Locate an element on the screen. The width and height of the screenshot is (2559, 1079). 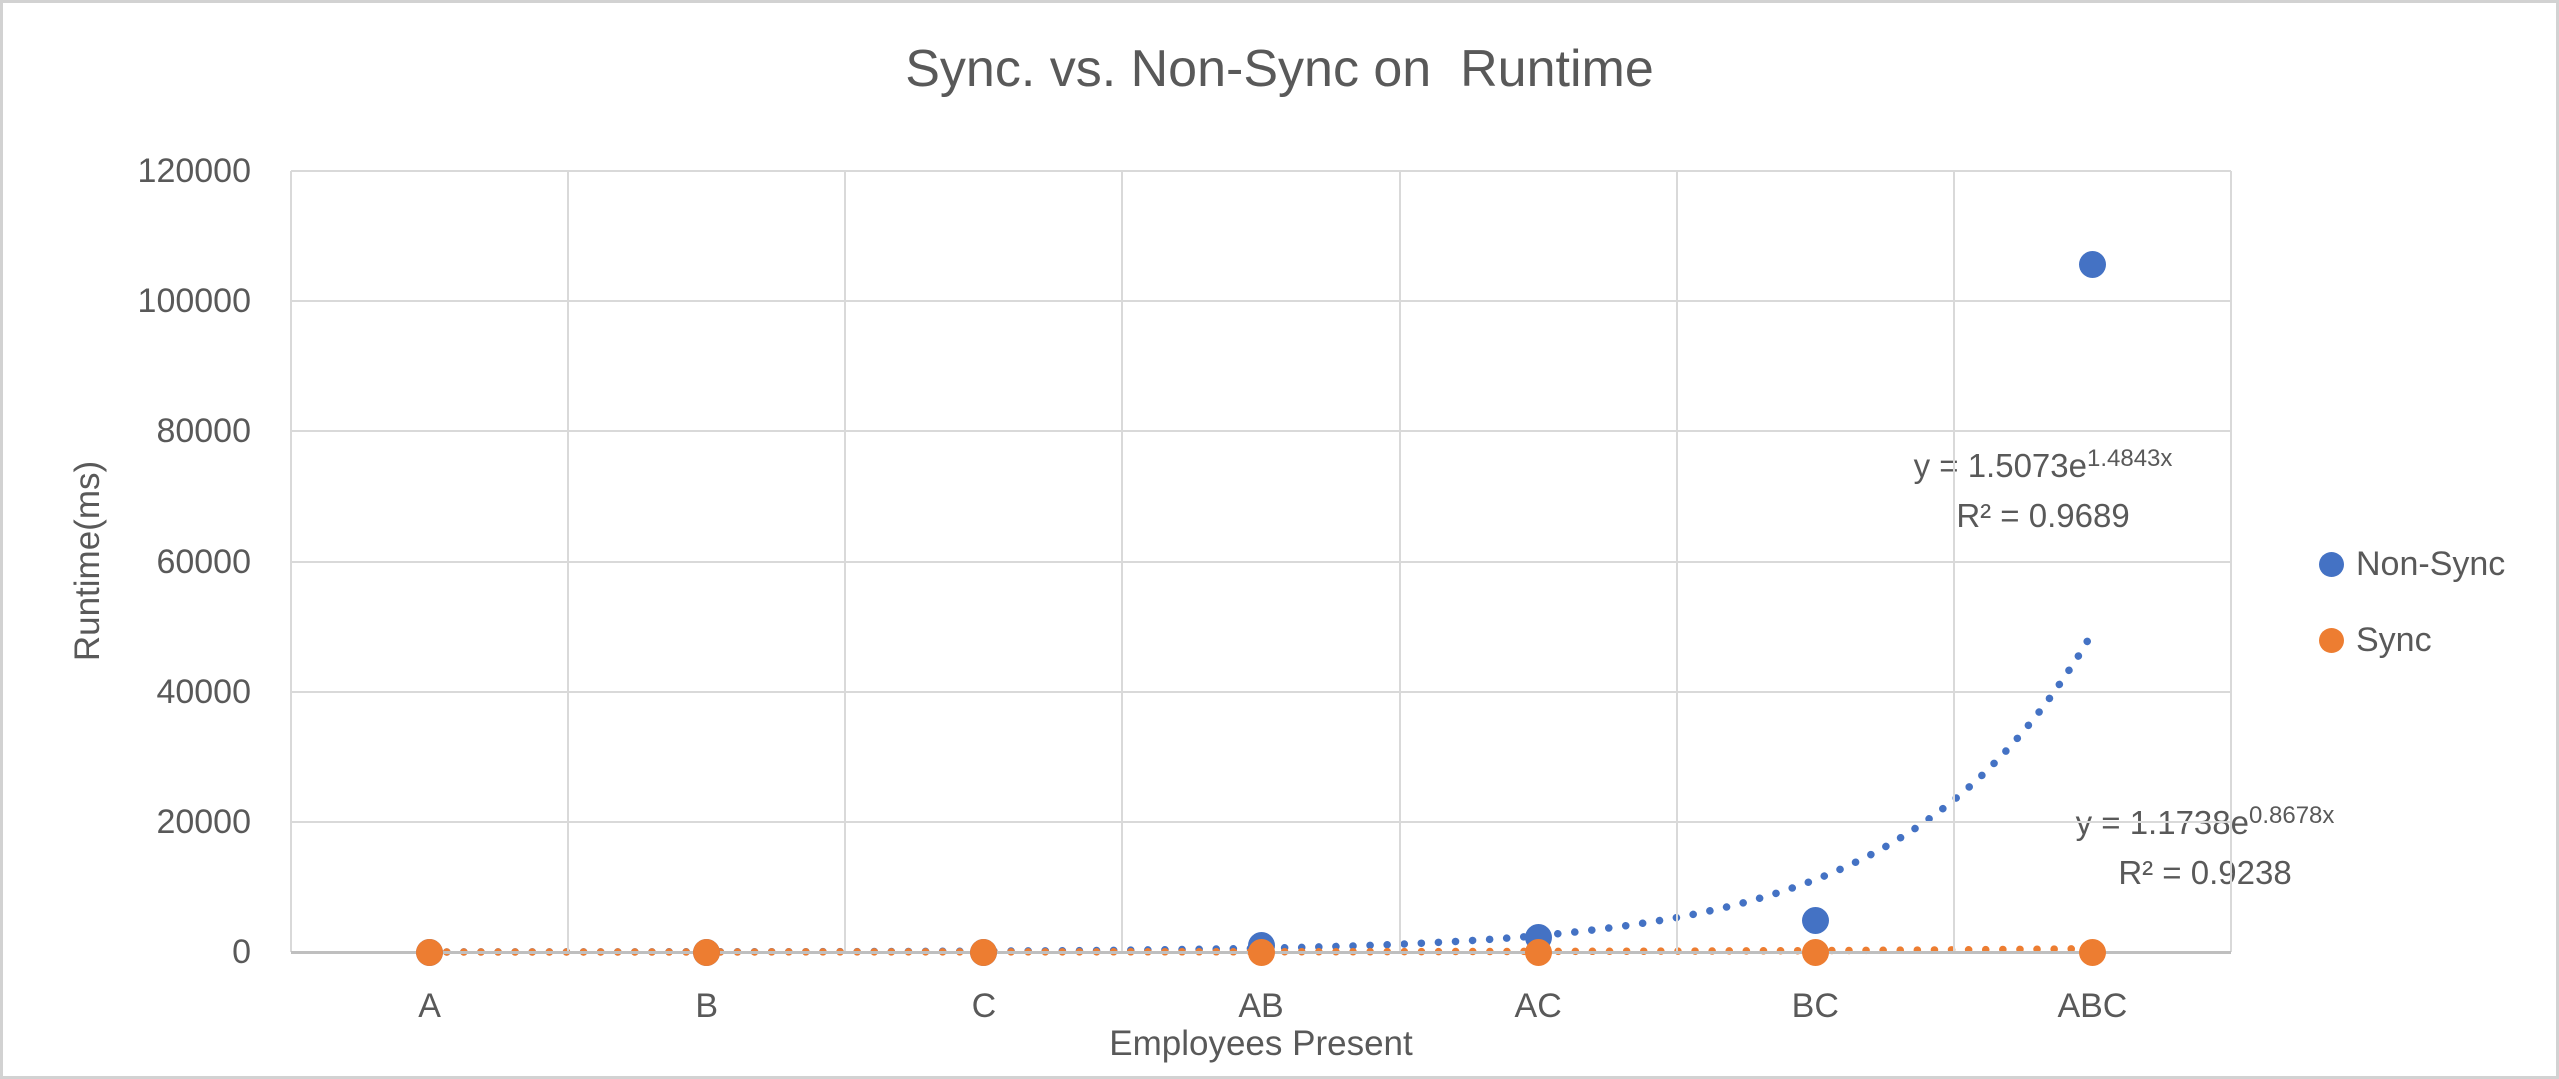
data-point-non-sync-ABC is located at coordinates (2092, 264).